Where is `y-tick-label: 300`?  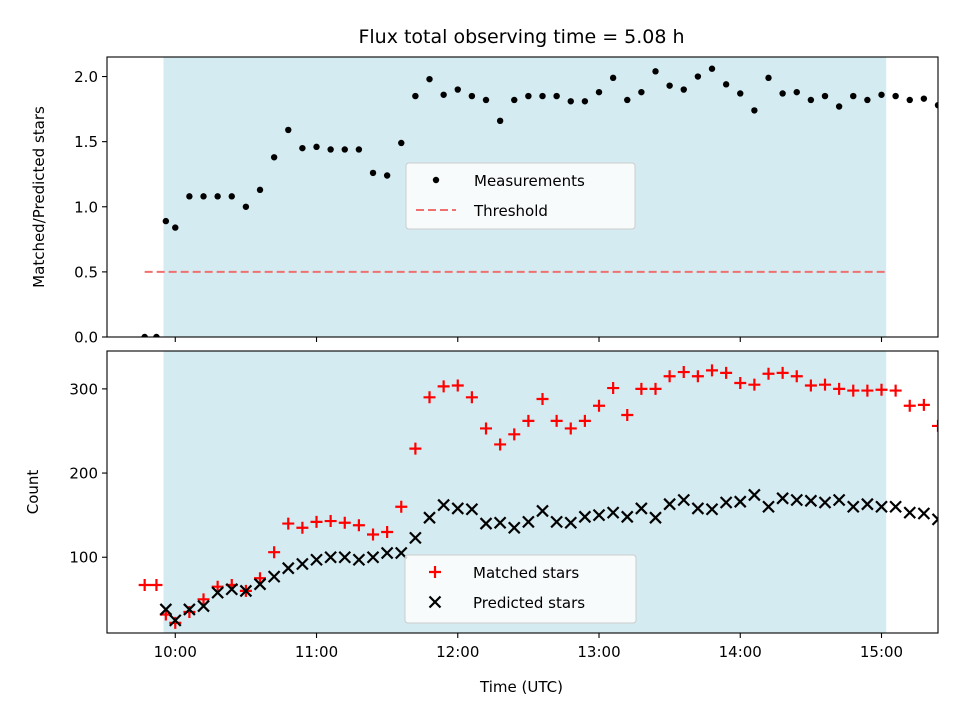 y-tick-label: 300 is located at coordinates (83, 389).